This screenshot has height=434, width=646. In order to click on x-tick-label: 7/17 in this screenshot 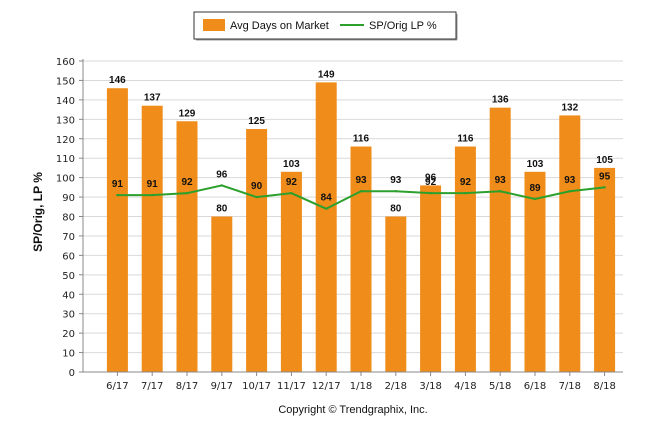, I will do `click(152, 386)`.